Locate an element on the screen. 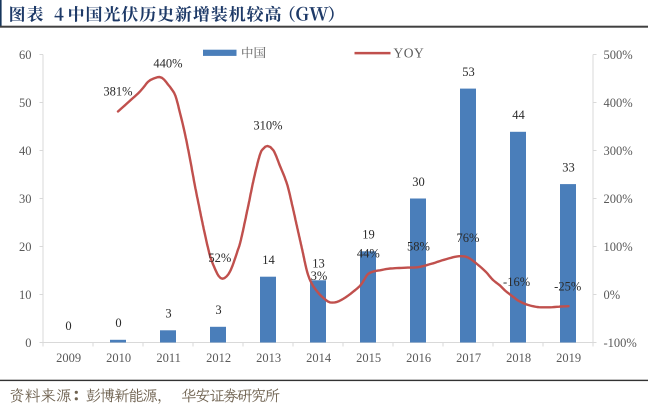 The image size is (648, 407). svg-text: -16% is located at coordinates (516, 282).